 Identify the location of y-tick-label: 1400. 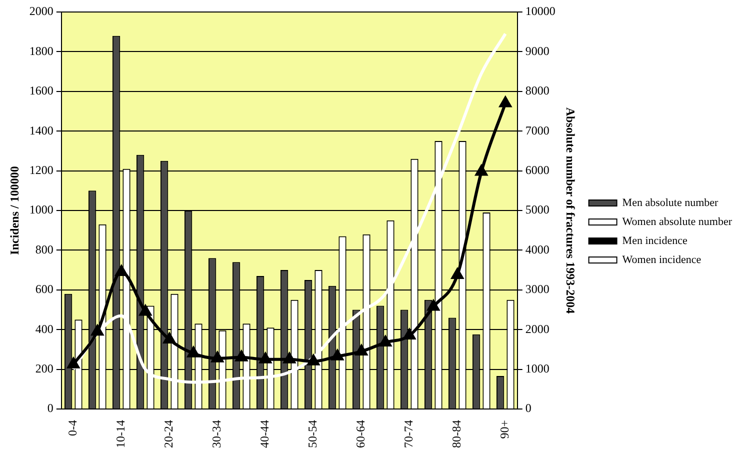
(41, 130).